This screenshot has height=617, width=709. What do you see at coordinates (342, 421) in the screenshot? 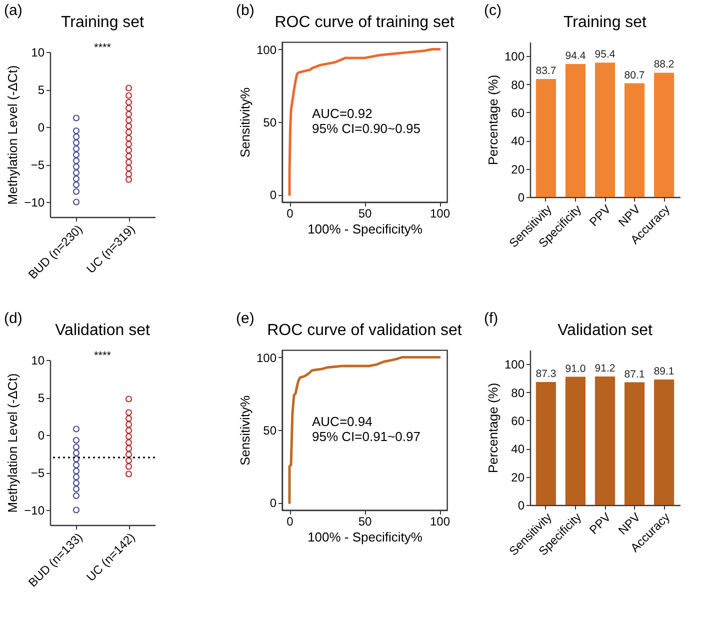
I see `annotation: AUC=0.94` at bounding box center [342, 421].